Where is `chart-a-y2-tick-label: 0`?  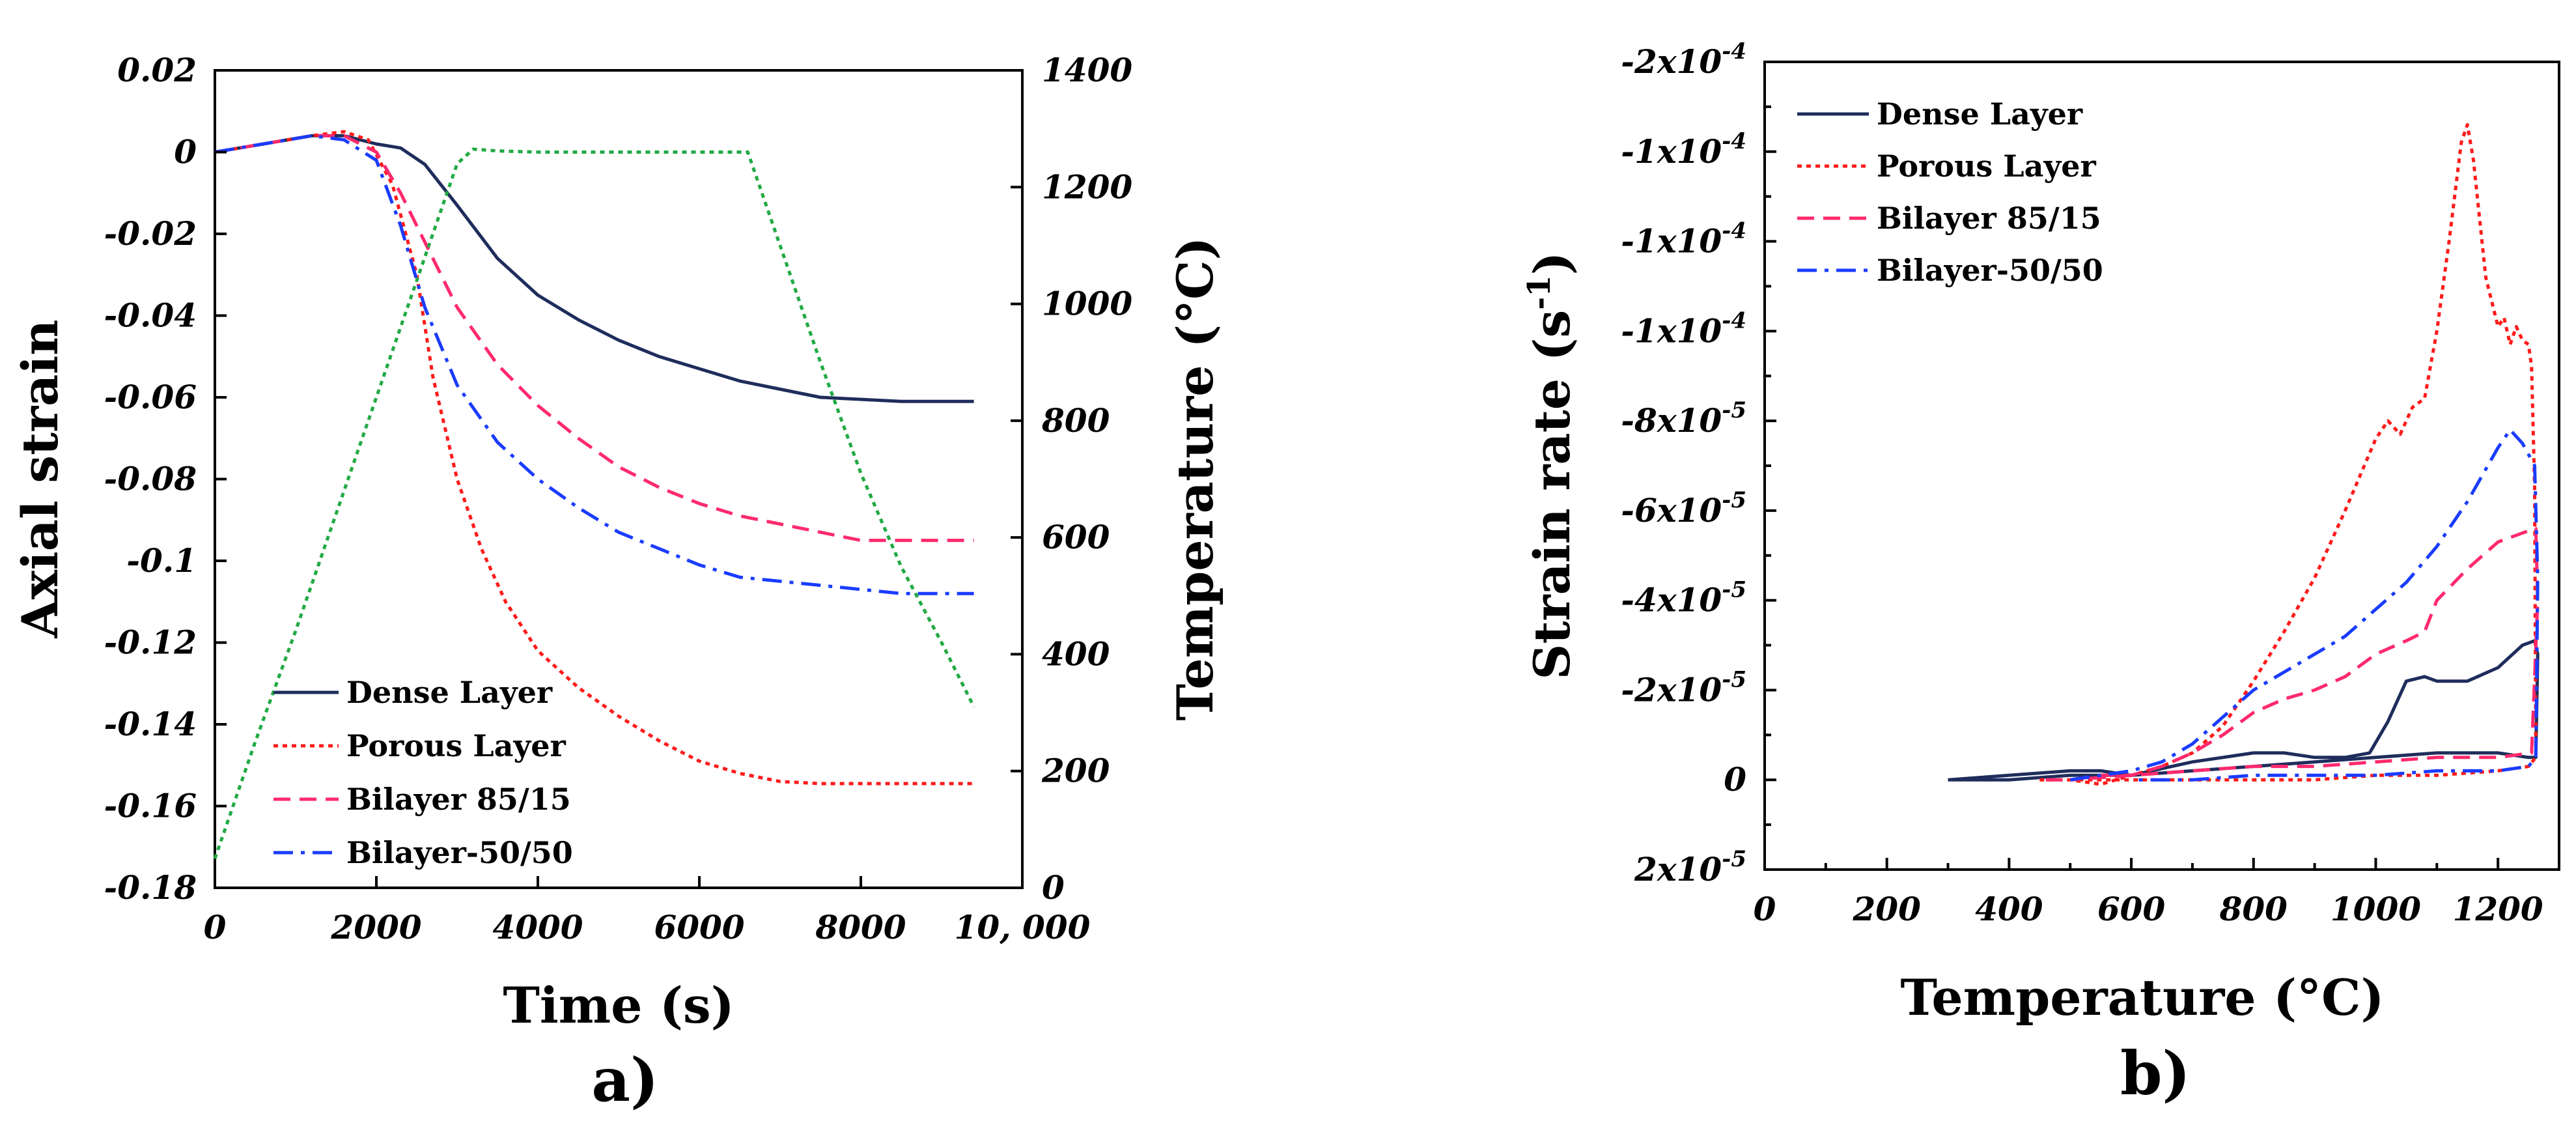 chart-a-y2-tick-label: 0 is located at coordinates (1053, 888).